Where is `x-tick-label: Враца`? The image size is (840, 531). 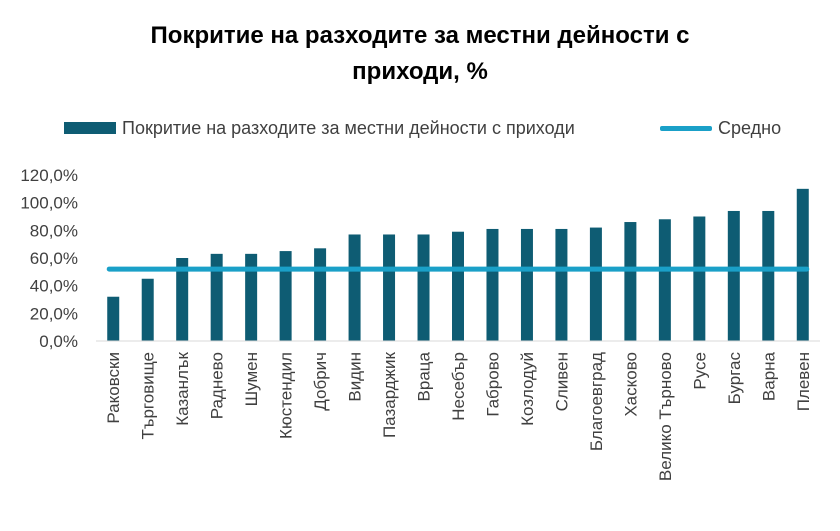 x-tick-label: Враца is located at coordinates (424, 376).